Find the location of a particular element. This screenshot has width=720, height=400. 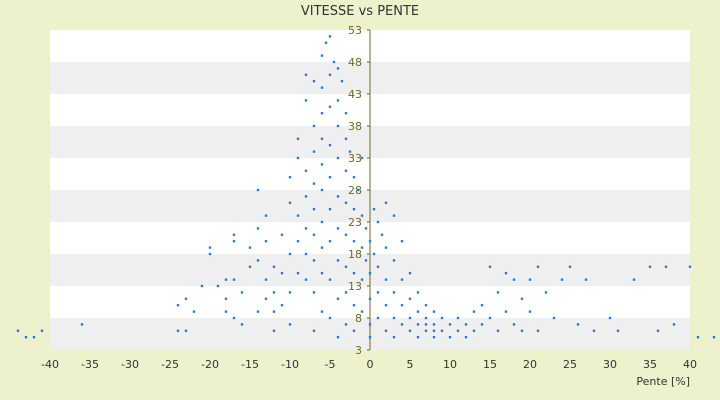

y-tick-label: 48 is located at coordinates (355, 62).